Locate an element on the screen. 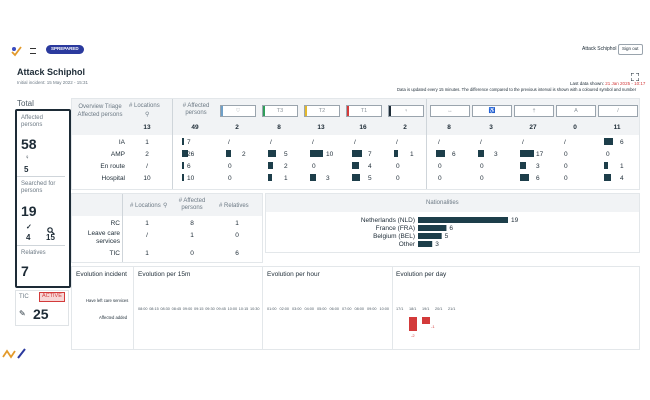 The height and width of the screenshot is (400, 650). evolution-tick: 19/1 is located at coordinates (426, 309).